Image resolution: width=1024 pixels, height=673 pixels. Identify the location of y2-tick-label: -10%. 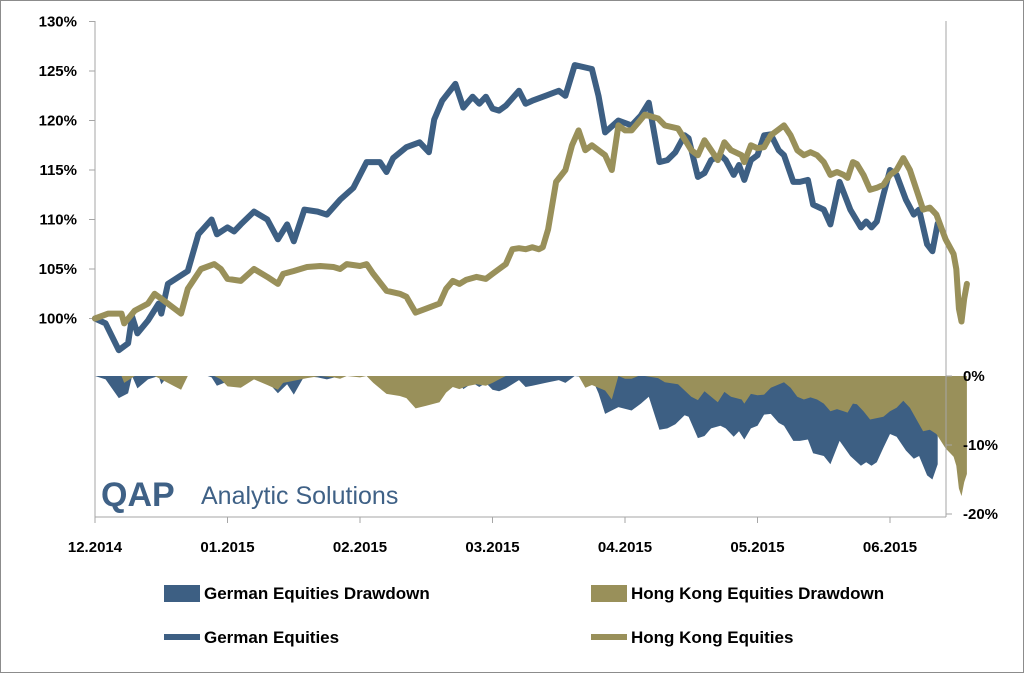
(980, 445).